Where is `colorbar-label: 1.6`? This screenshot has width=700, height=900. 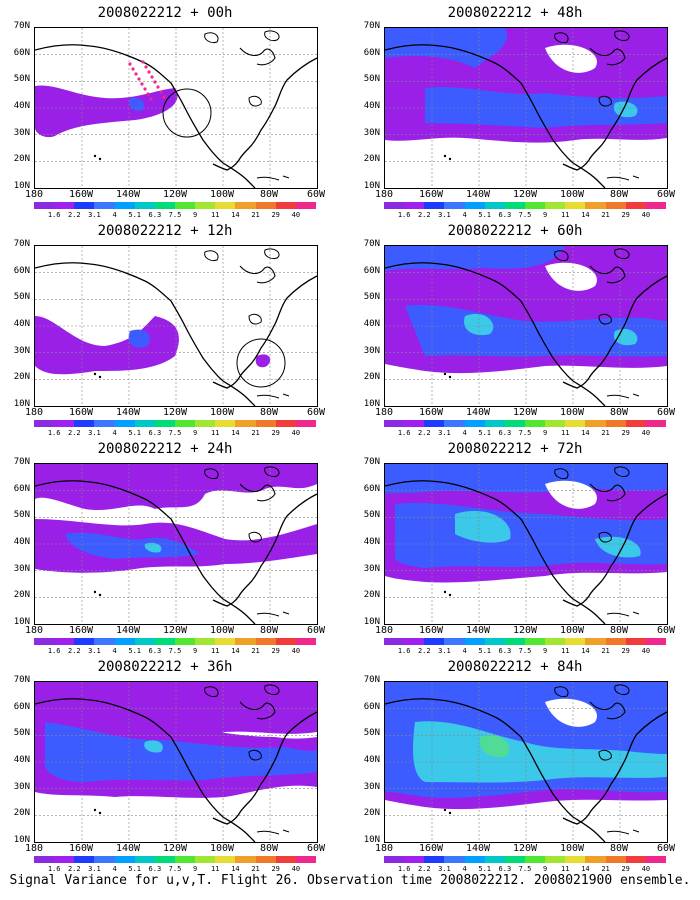 colorbar-label: 1.6 is located at coordinates (54, 433).